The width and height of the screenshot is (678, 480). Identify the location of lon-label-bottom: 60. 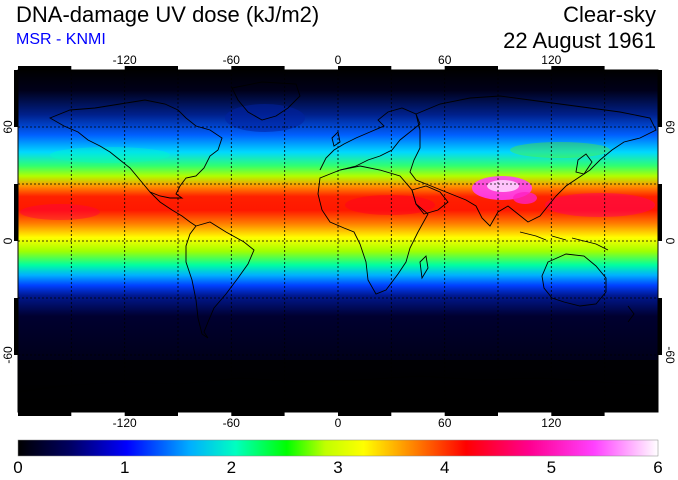
(445, 423).